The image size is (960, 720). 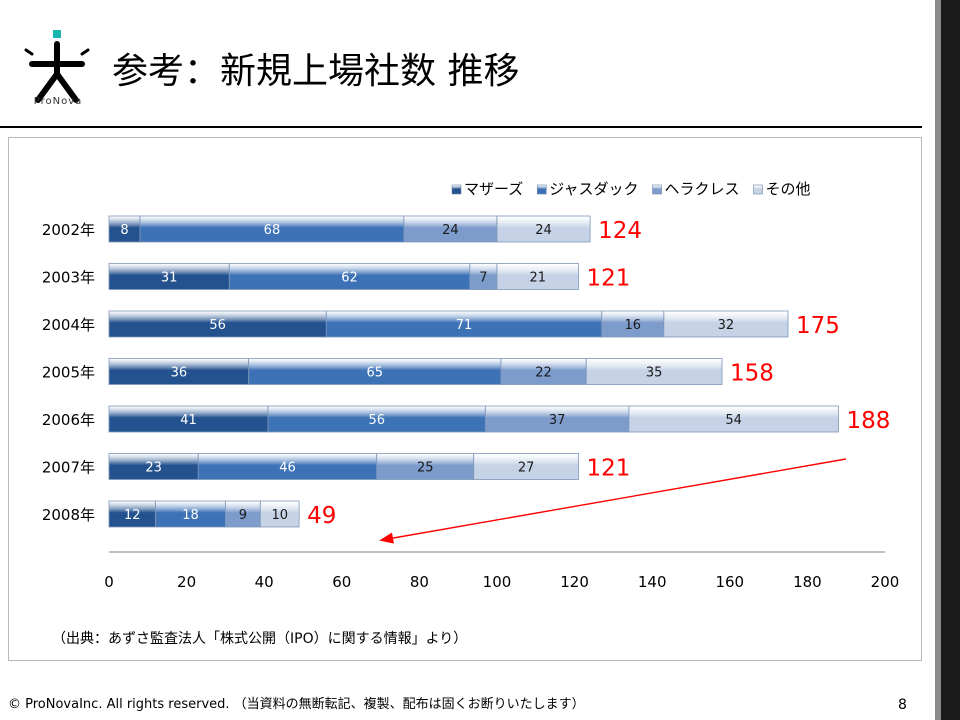 What do you see at coordinates (264, 582) in the screenshot?
I see `x-tick-label: 40` at bounding box center [264, 582].